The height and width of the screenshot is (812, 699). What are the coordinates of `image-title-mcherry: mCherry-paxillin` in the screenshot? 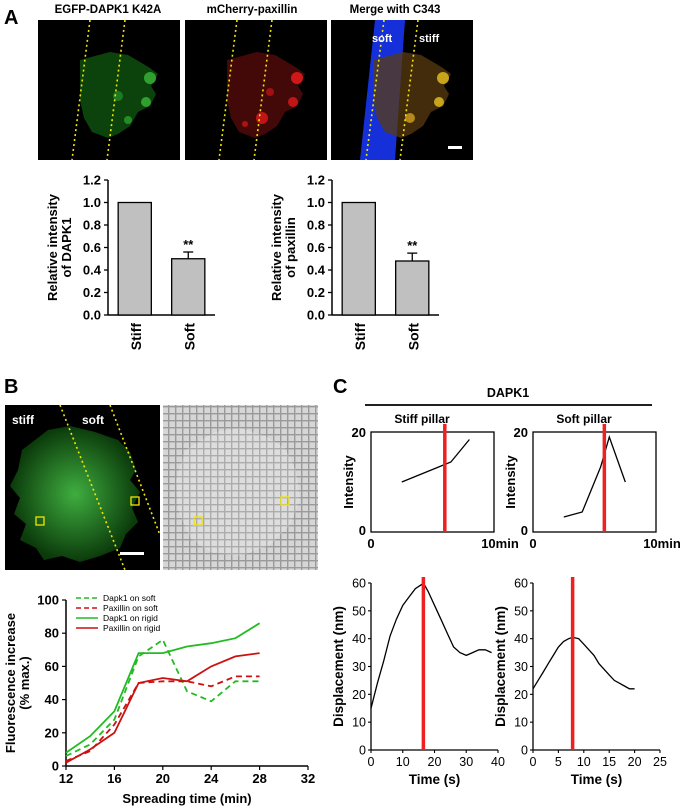 It's located at (252, 10).